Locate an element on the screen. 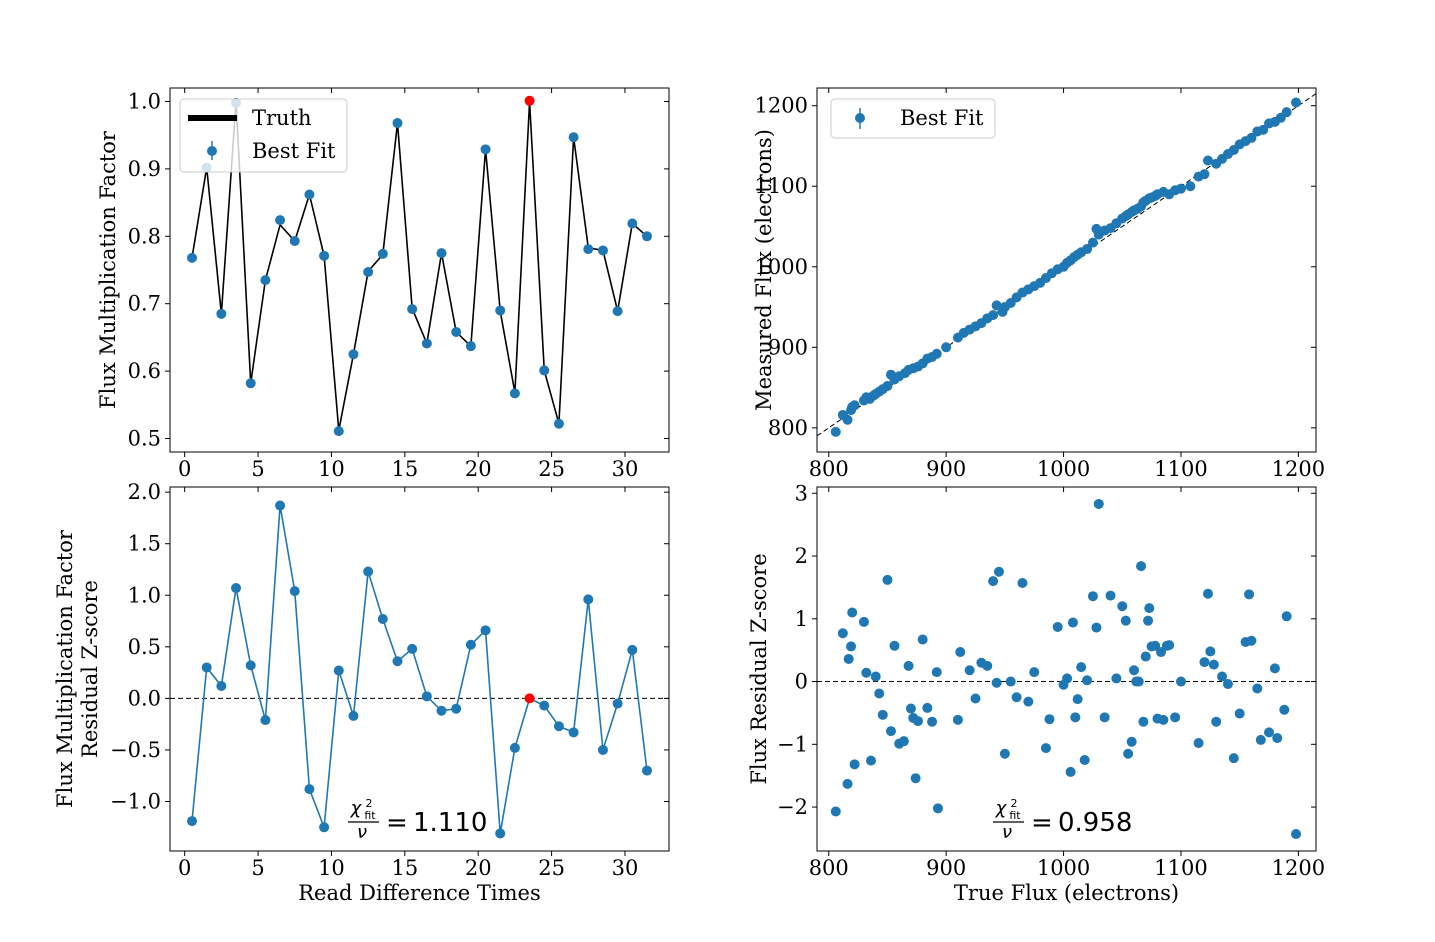  x-tick-label: 1100 is located at coordinates (1180, 868).